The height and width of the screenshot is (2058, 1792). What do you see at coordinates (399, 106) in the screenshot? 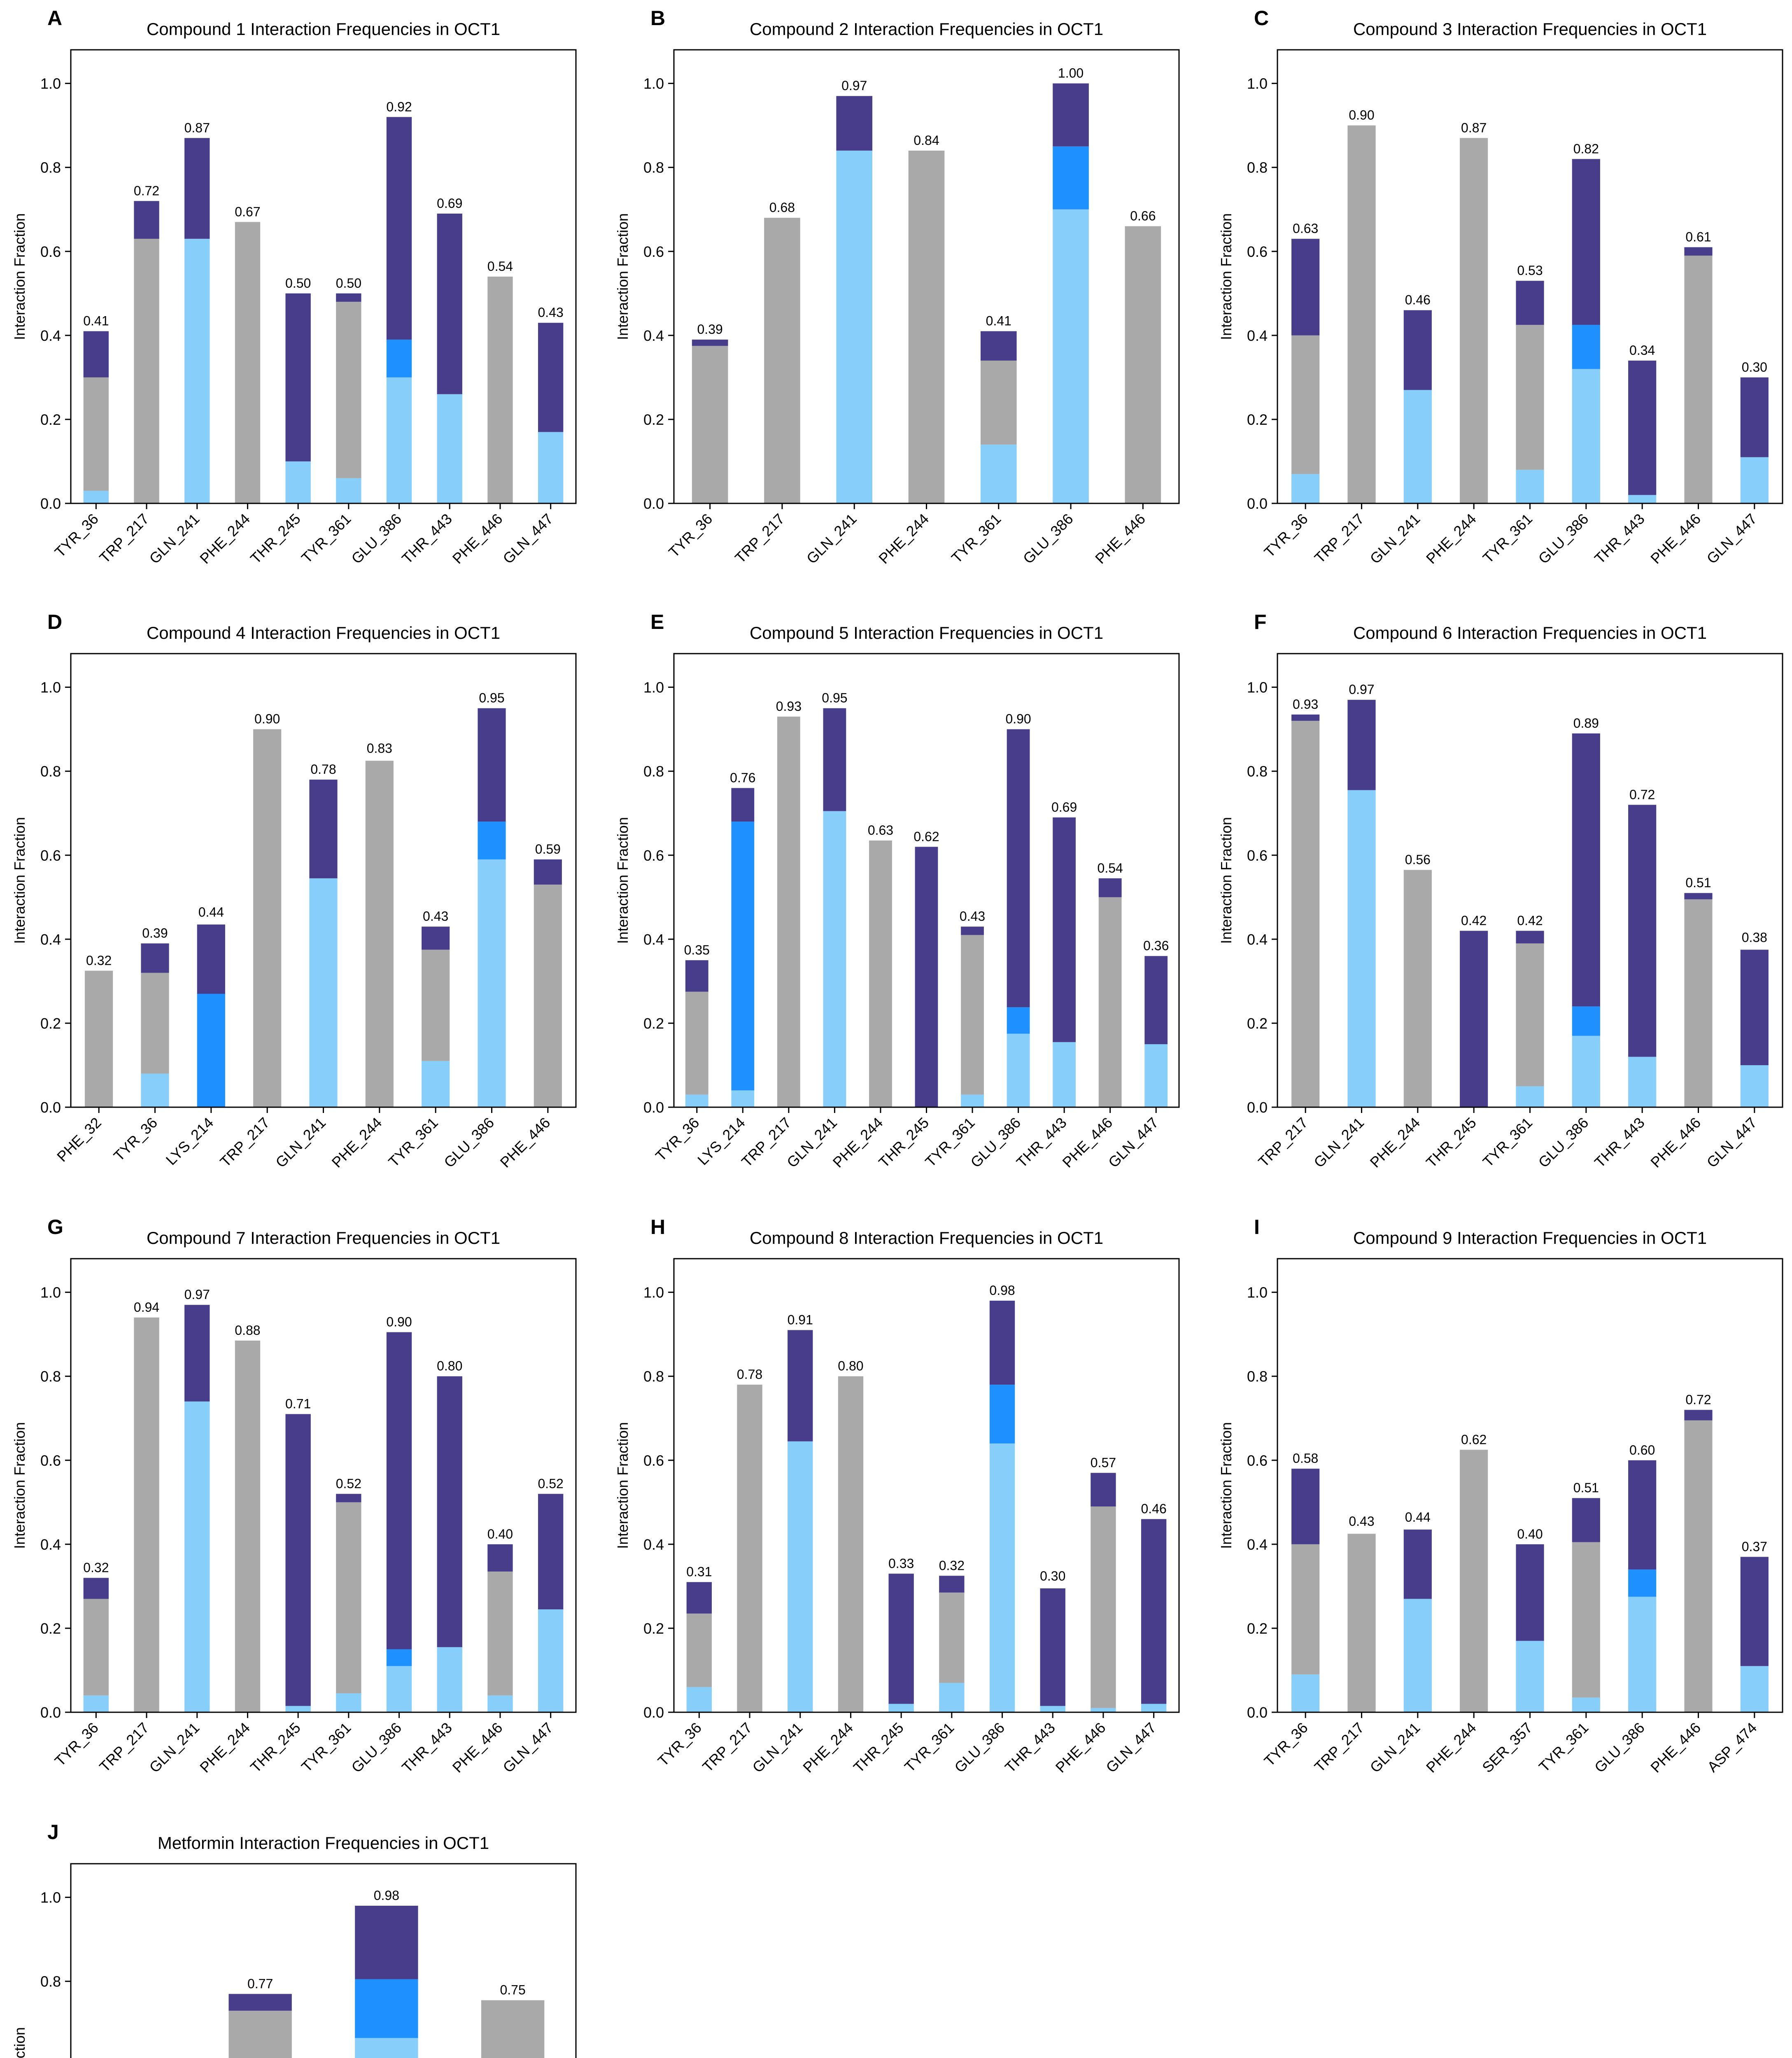
I see `data-label: 0.92` at bounding box center [399, 106].